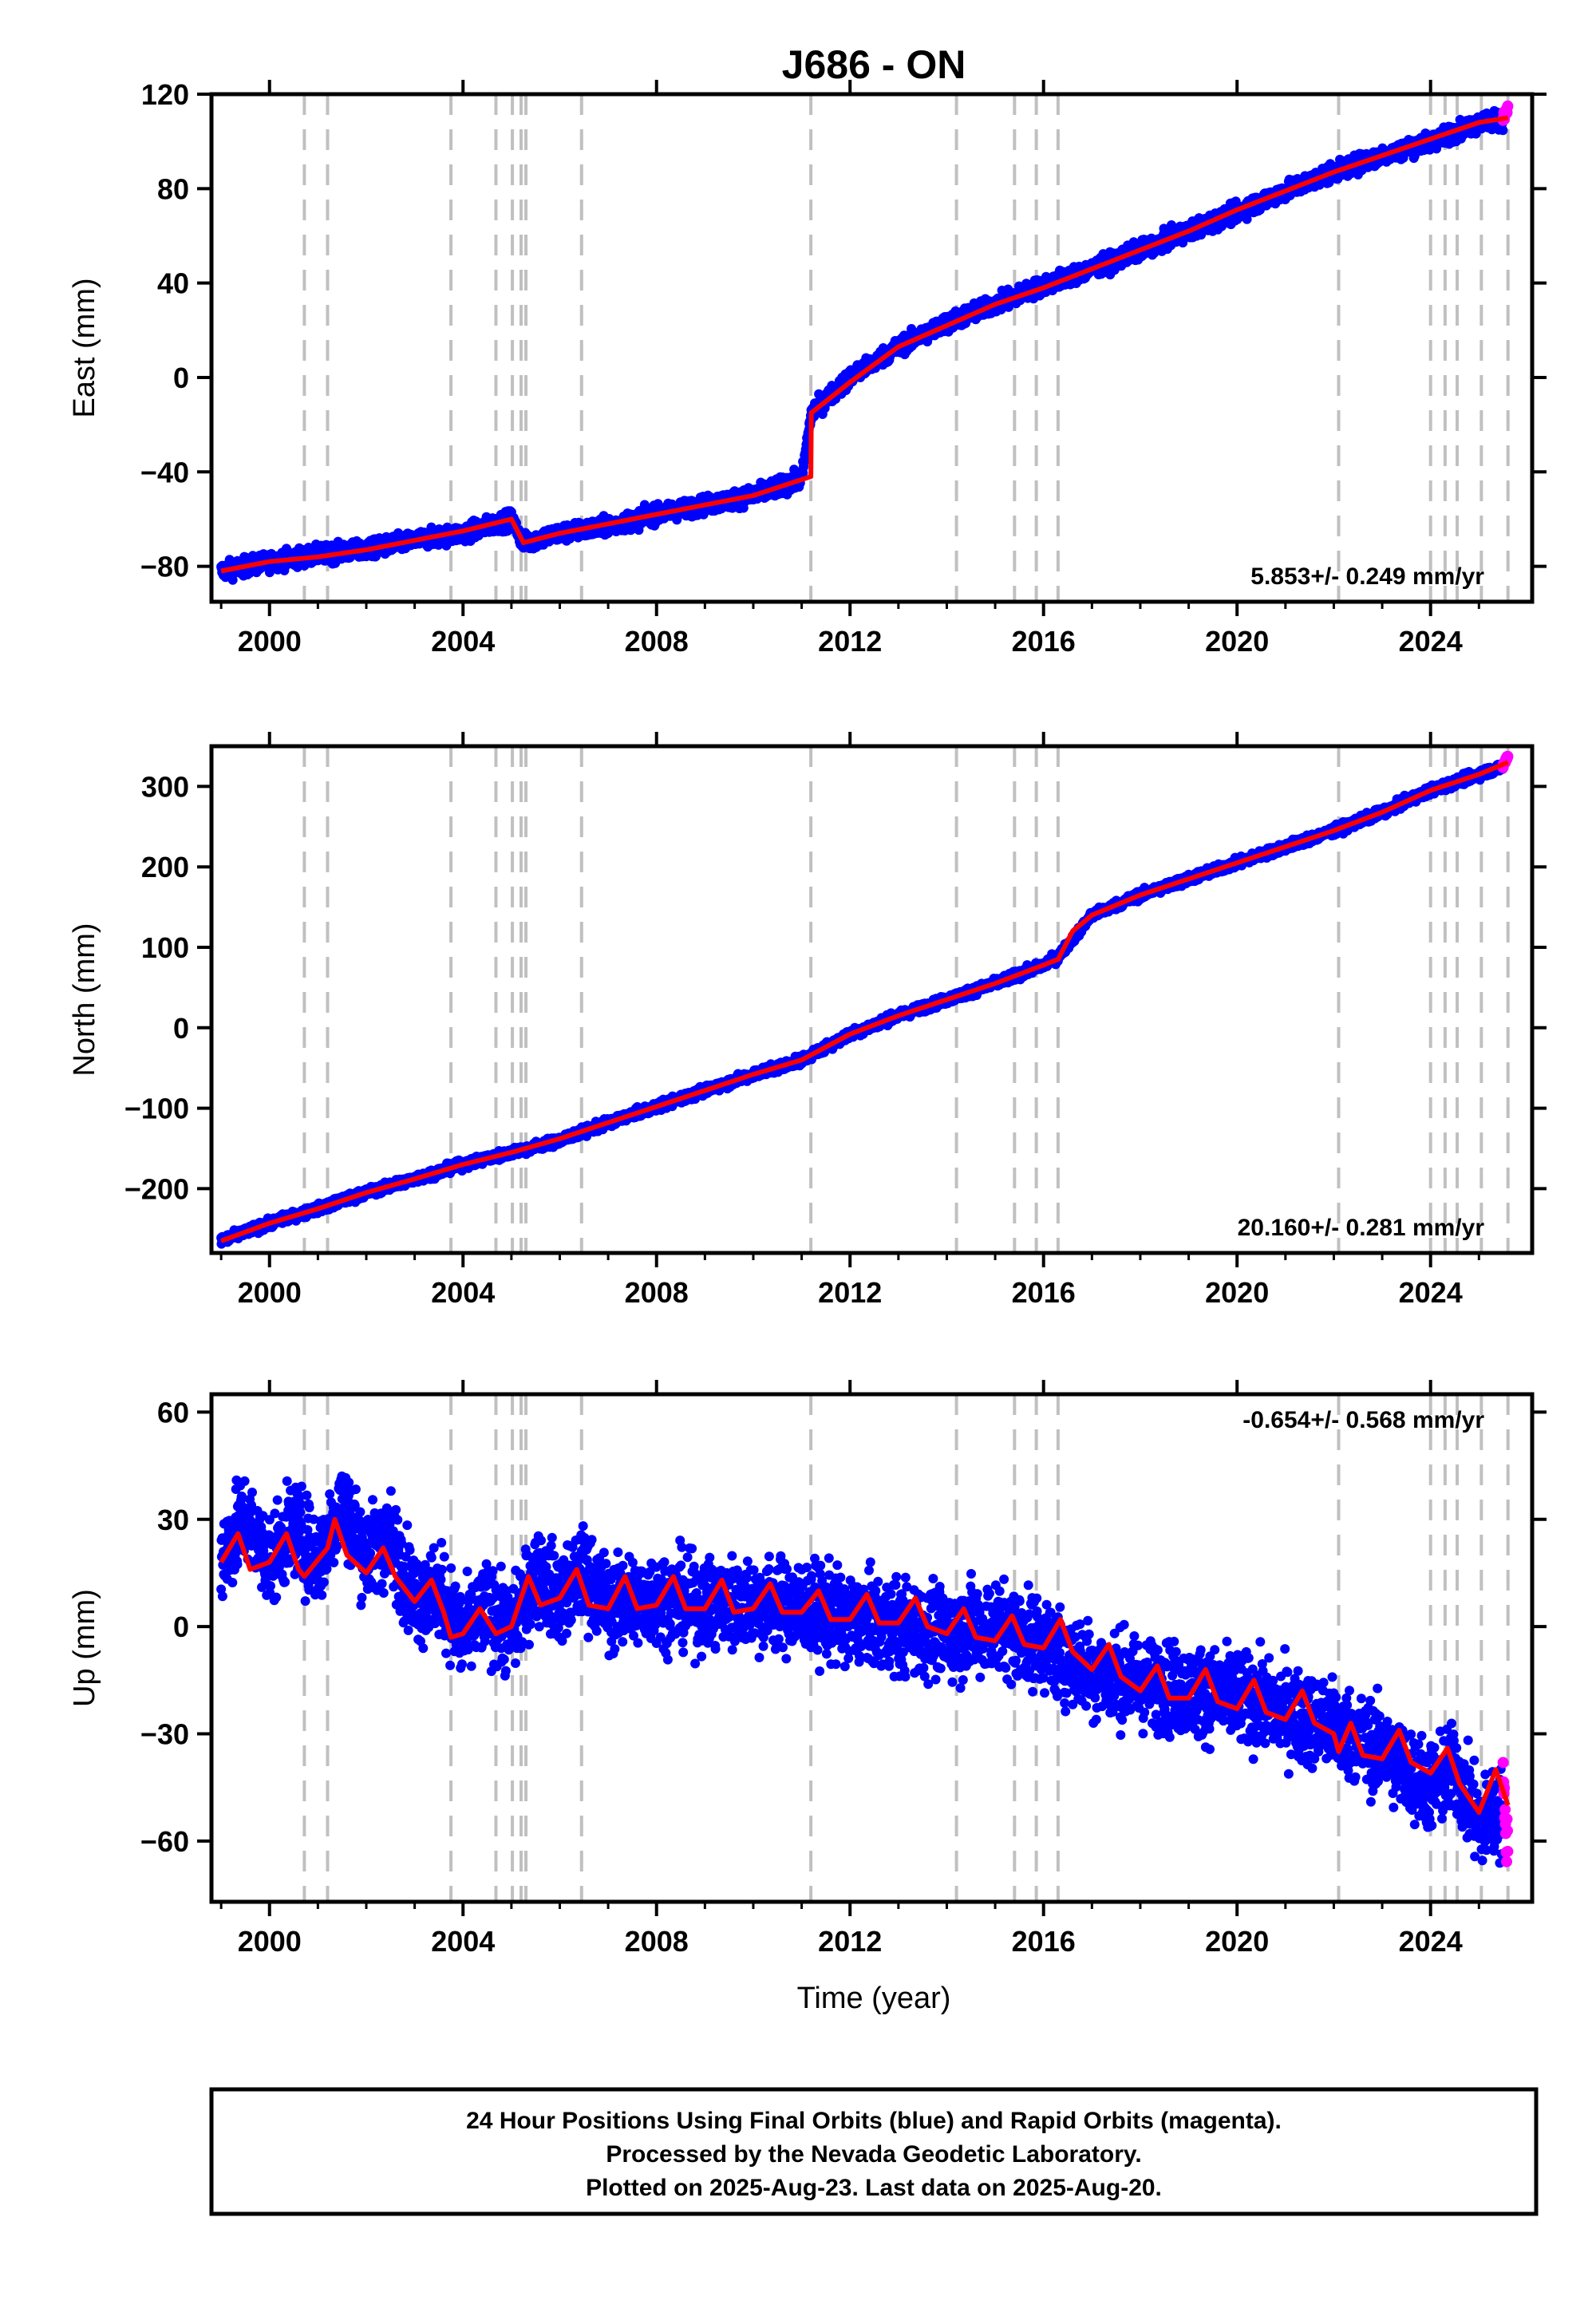 Image resolution: width=1596 pixels, height=2316 pixels. What do you see at coordinates (1237, 641) in the screenshot?
I see `x-tick-label: 2020` at bounding box center [1237, 641].